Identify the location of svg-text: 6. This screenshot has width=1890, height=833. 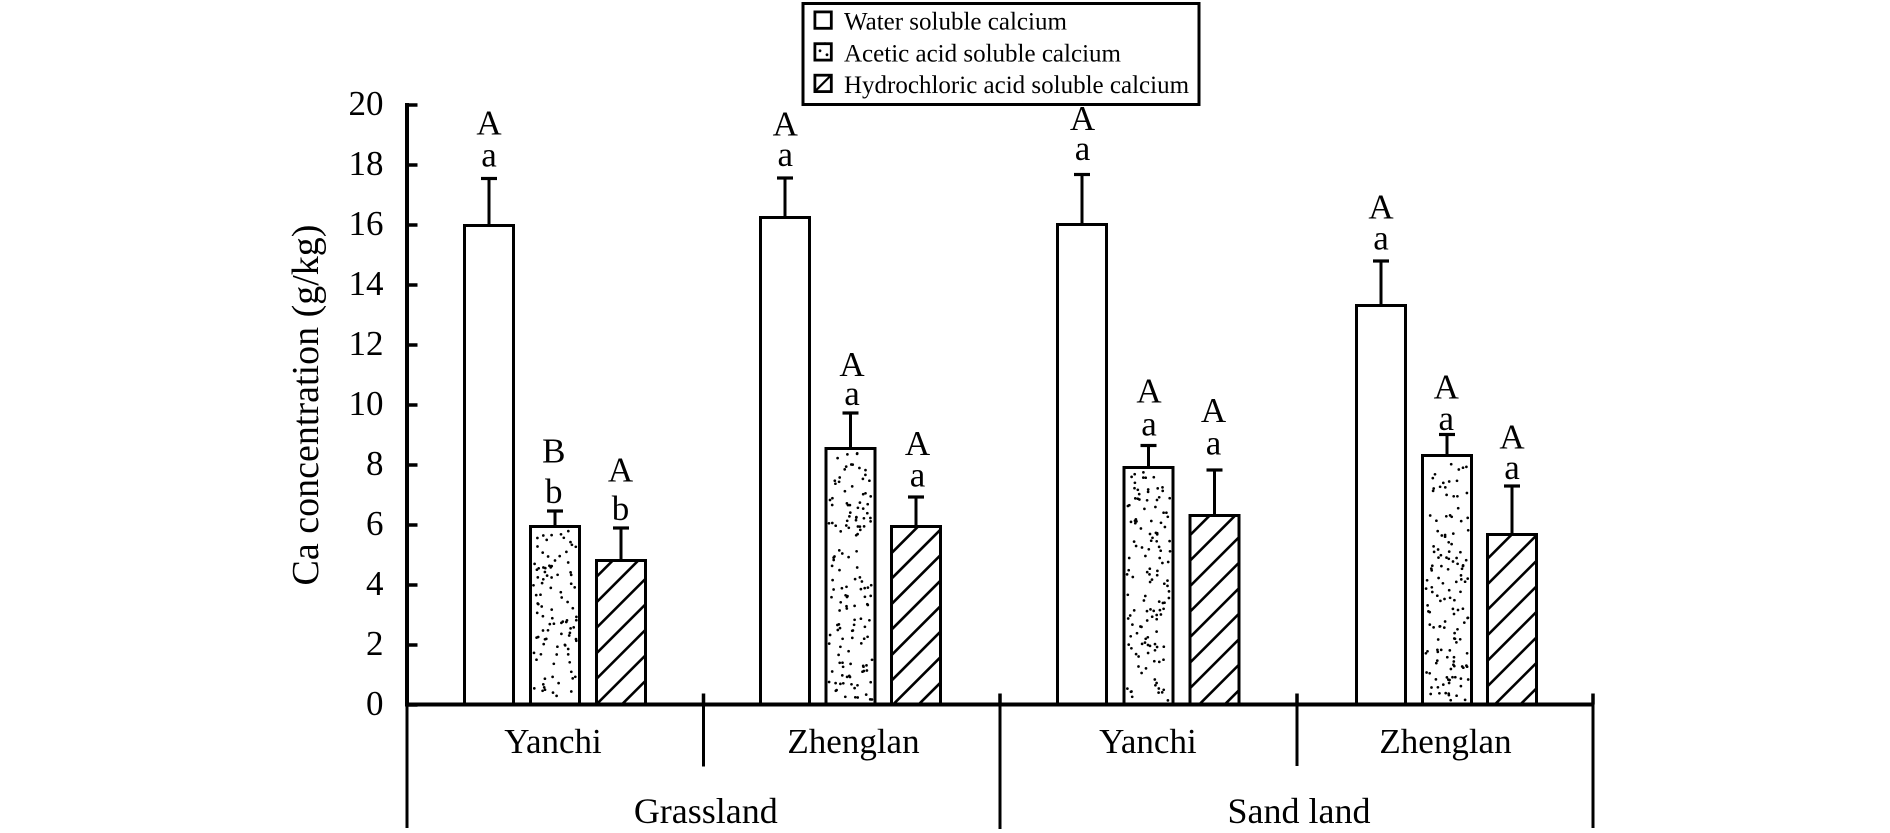
(375, 523).